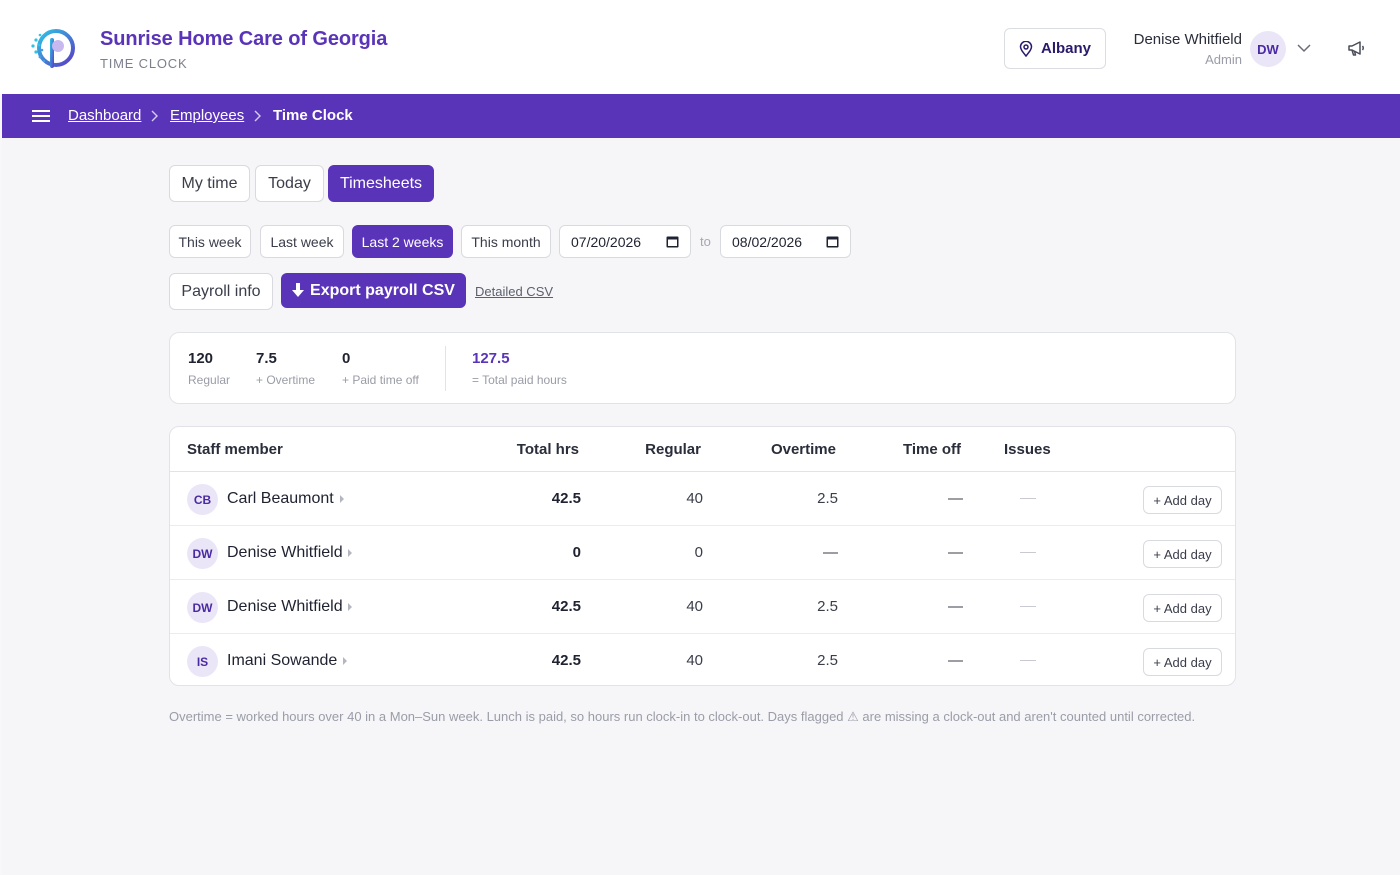  Describe the element at coordinates (519, 380) in the screenshot. I see `total-paid-hours-label: = Total paid hours` at that location.